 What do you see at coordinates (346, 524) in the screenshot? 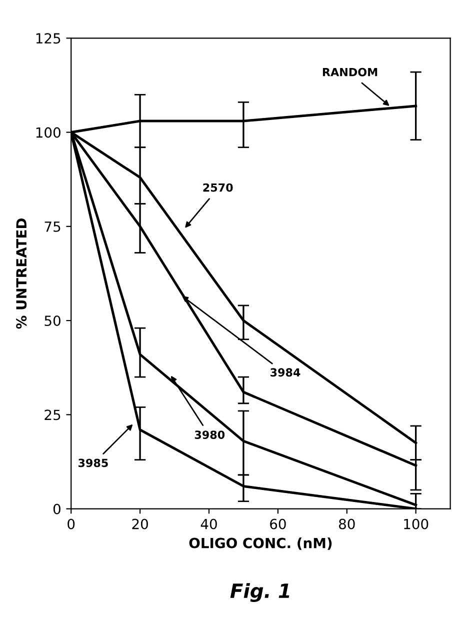
I see `x-tick-label: 80` at bounding box center [346, 524].